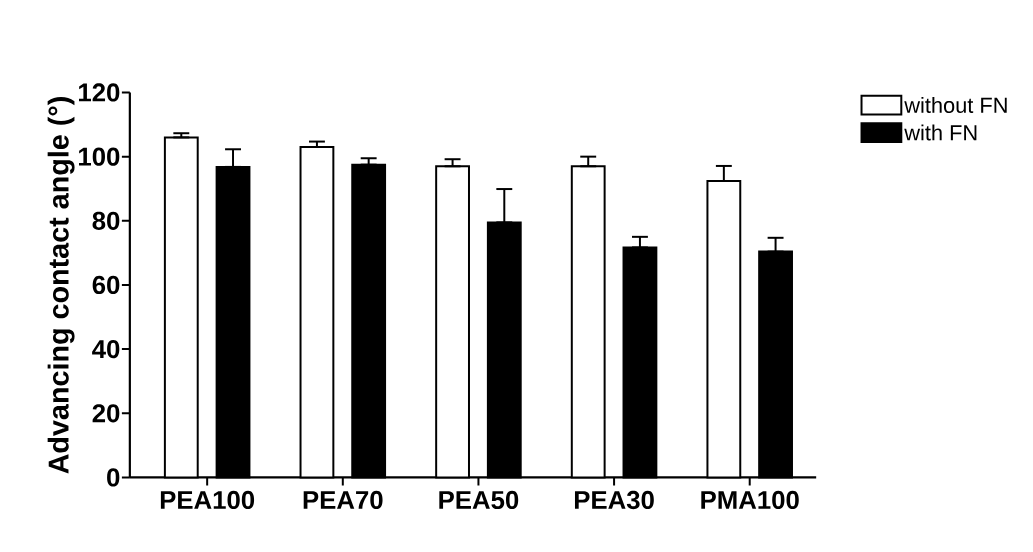 The height and width of the screenshot is (552, 1033). Describe the element at coordinates (99, 156) in the screenshot. I see `y-tick-label: 100` at that location.